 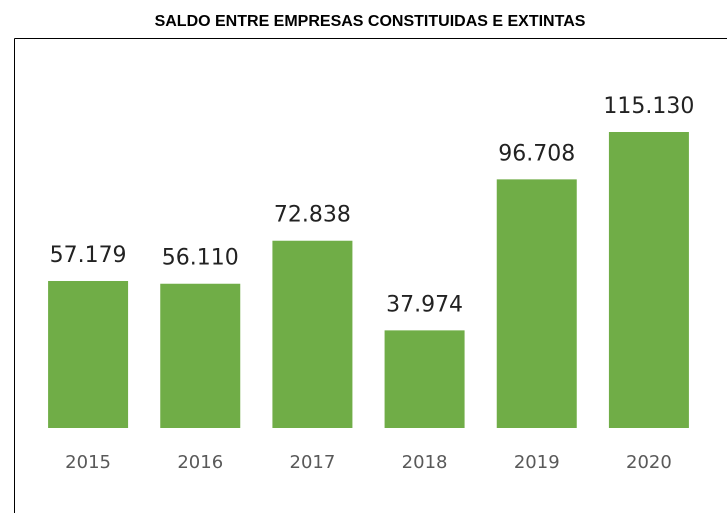 I want to click on x-tick-label: 2016, so click(x=200, y=462).